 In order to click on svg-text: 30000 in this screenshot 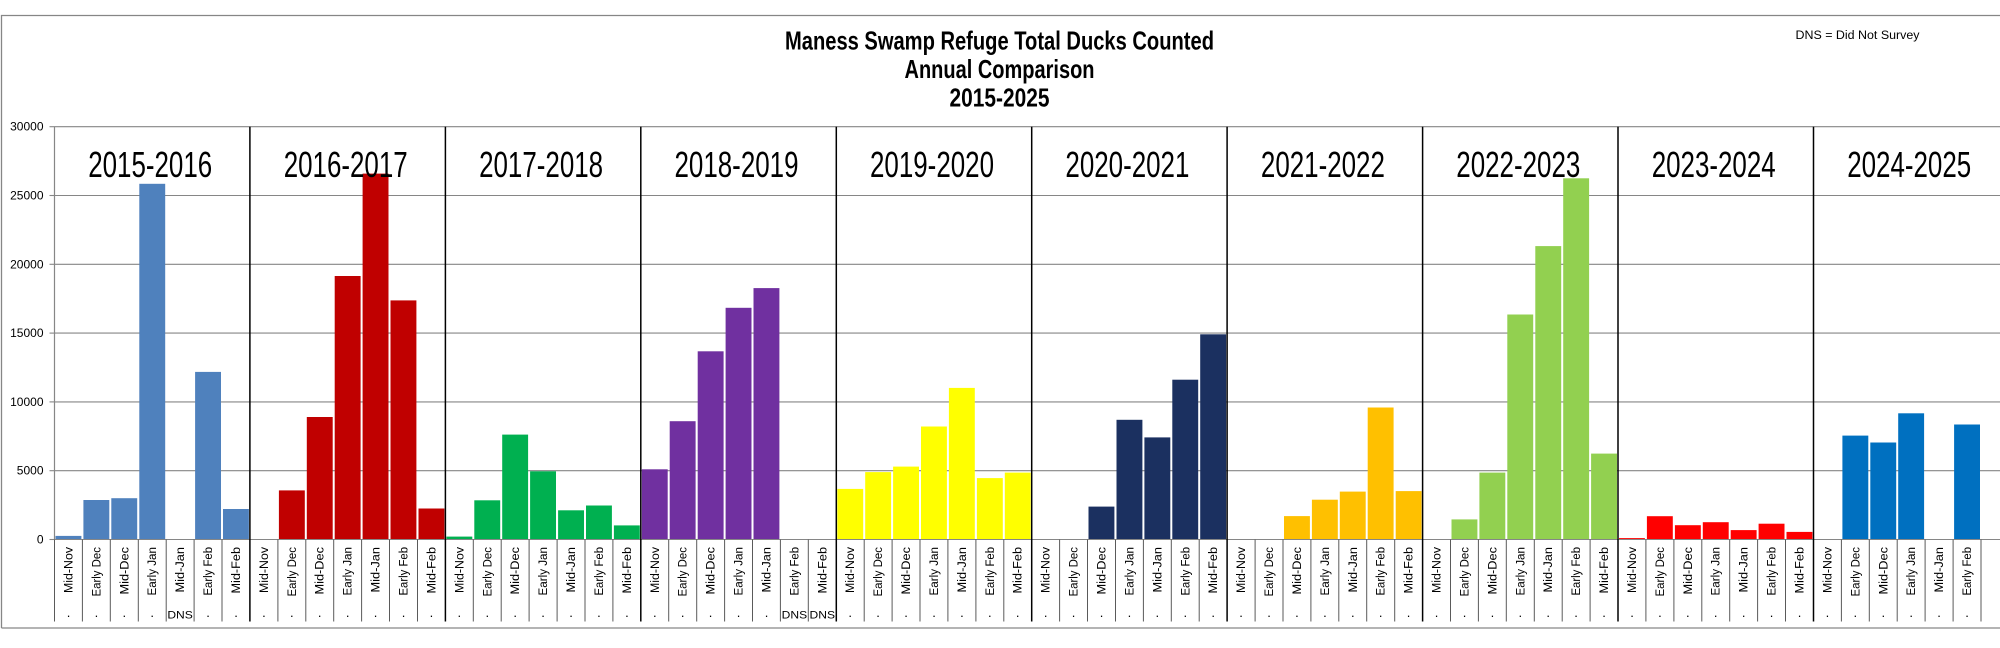, I will do `click(27, 127)`.